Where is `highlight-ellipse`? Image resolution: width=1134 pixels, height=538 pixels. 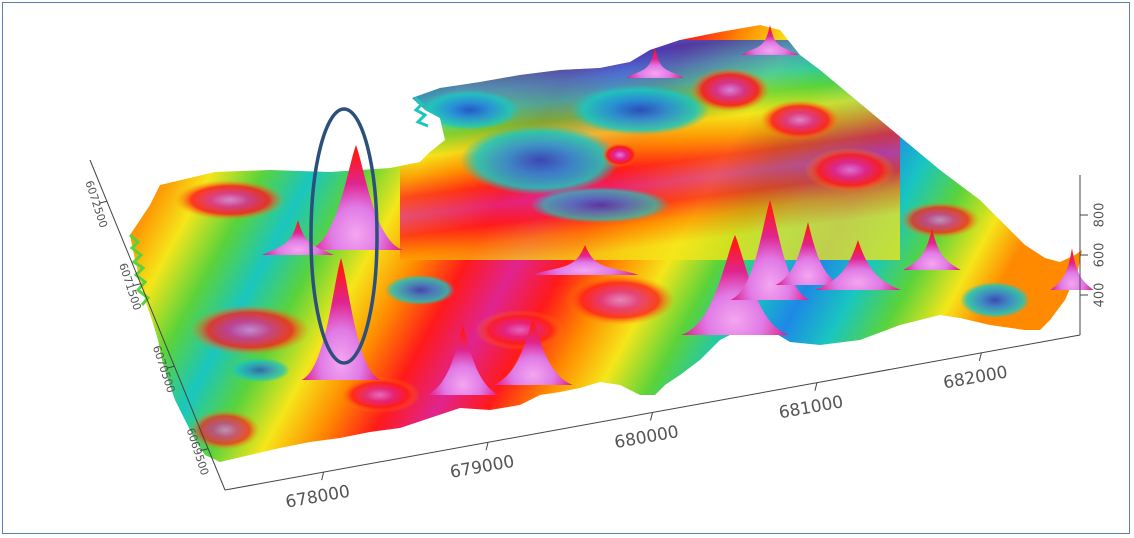 highlight-ellipse is located at coordinates (344, 236).